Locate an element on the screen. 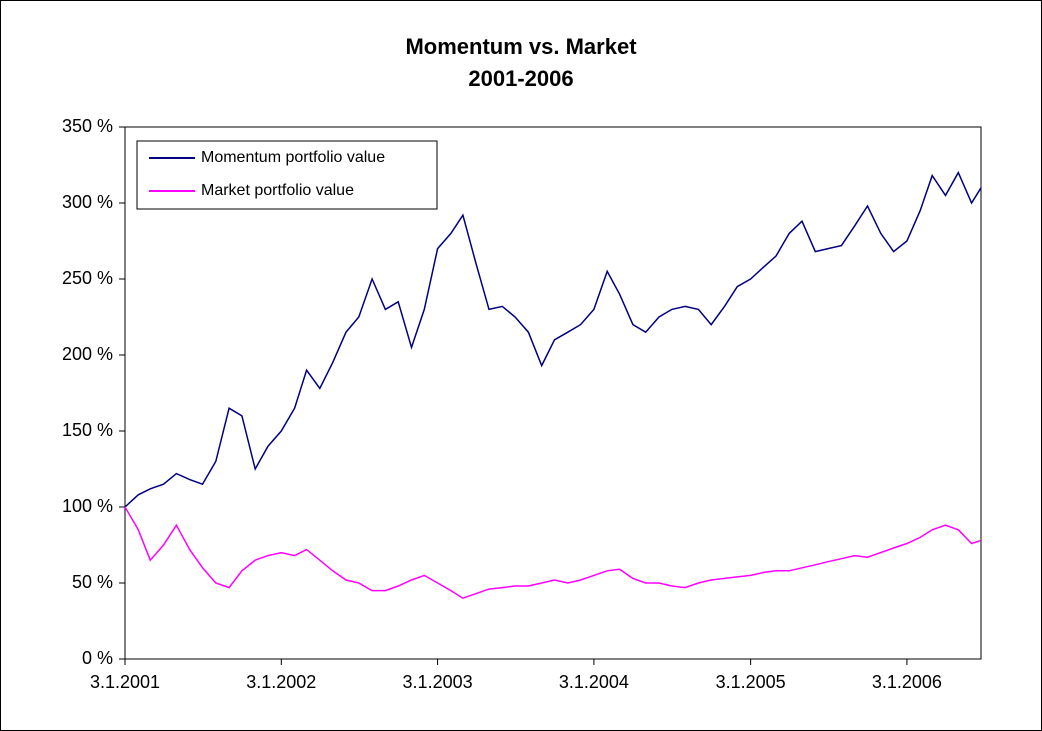 This screenshot has height=731, width=1042. y-tick-label: 350 % is located at coordinates (87, 126).